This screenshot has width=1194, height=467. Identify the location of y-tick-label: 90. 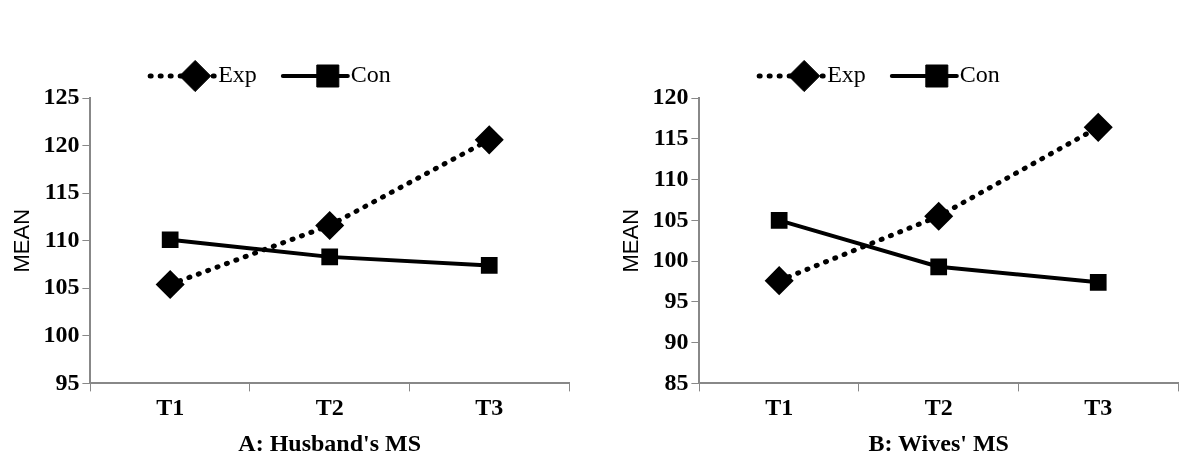
(676, 340).